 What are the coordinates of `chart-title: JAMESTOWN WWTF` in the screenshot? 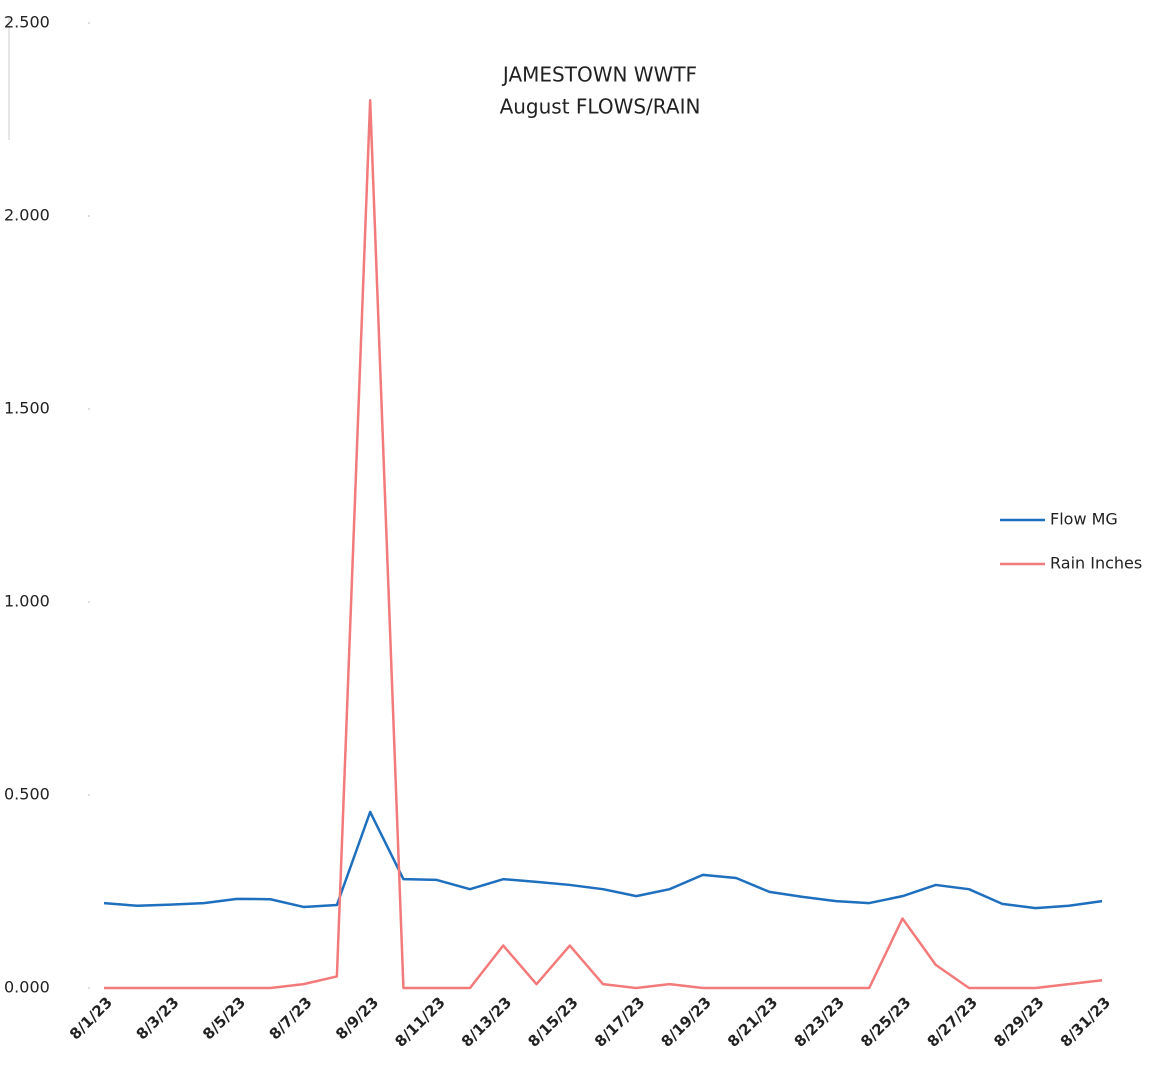 It's located at (599, 75).